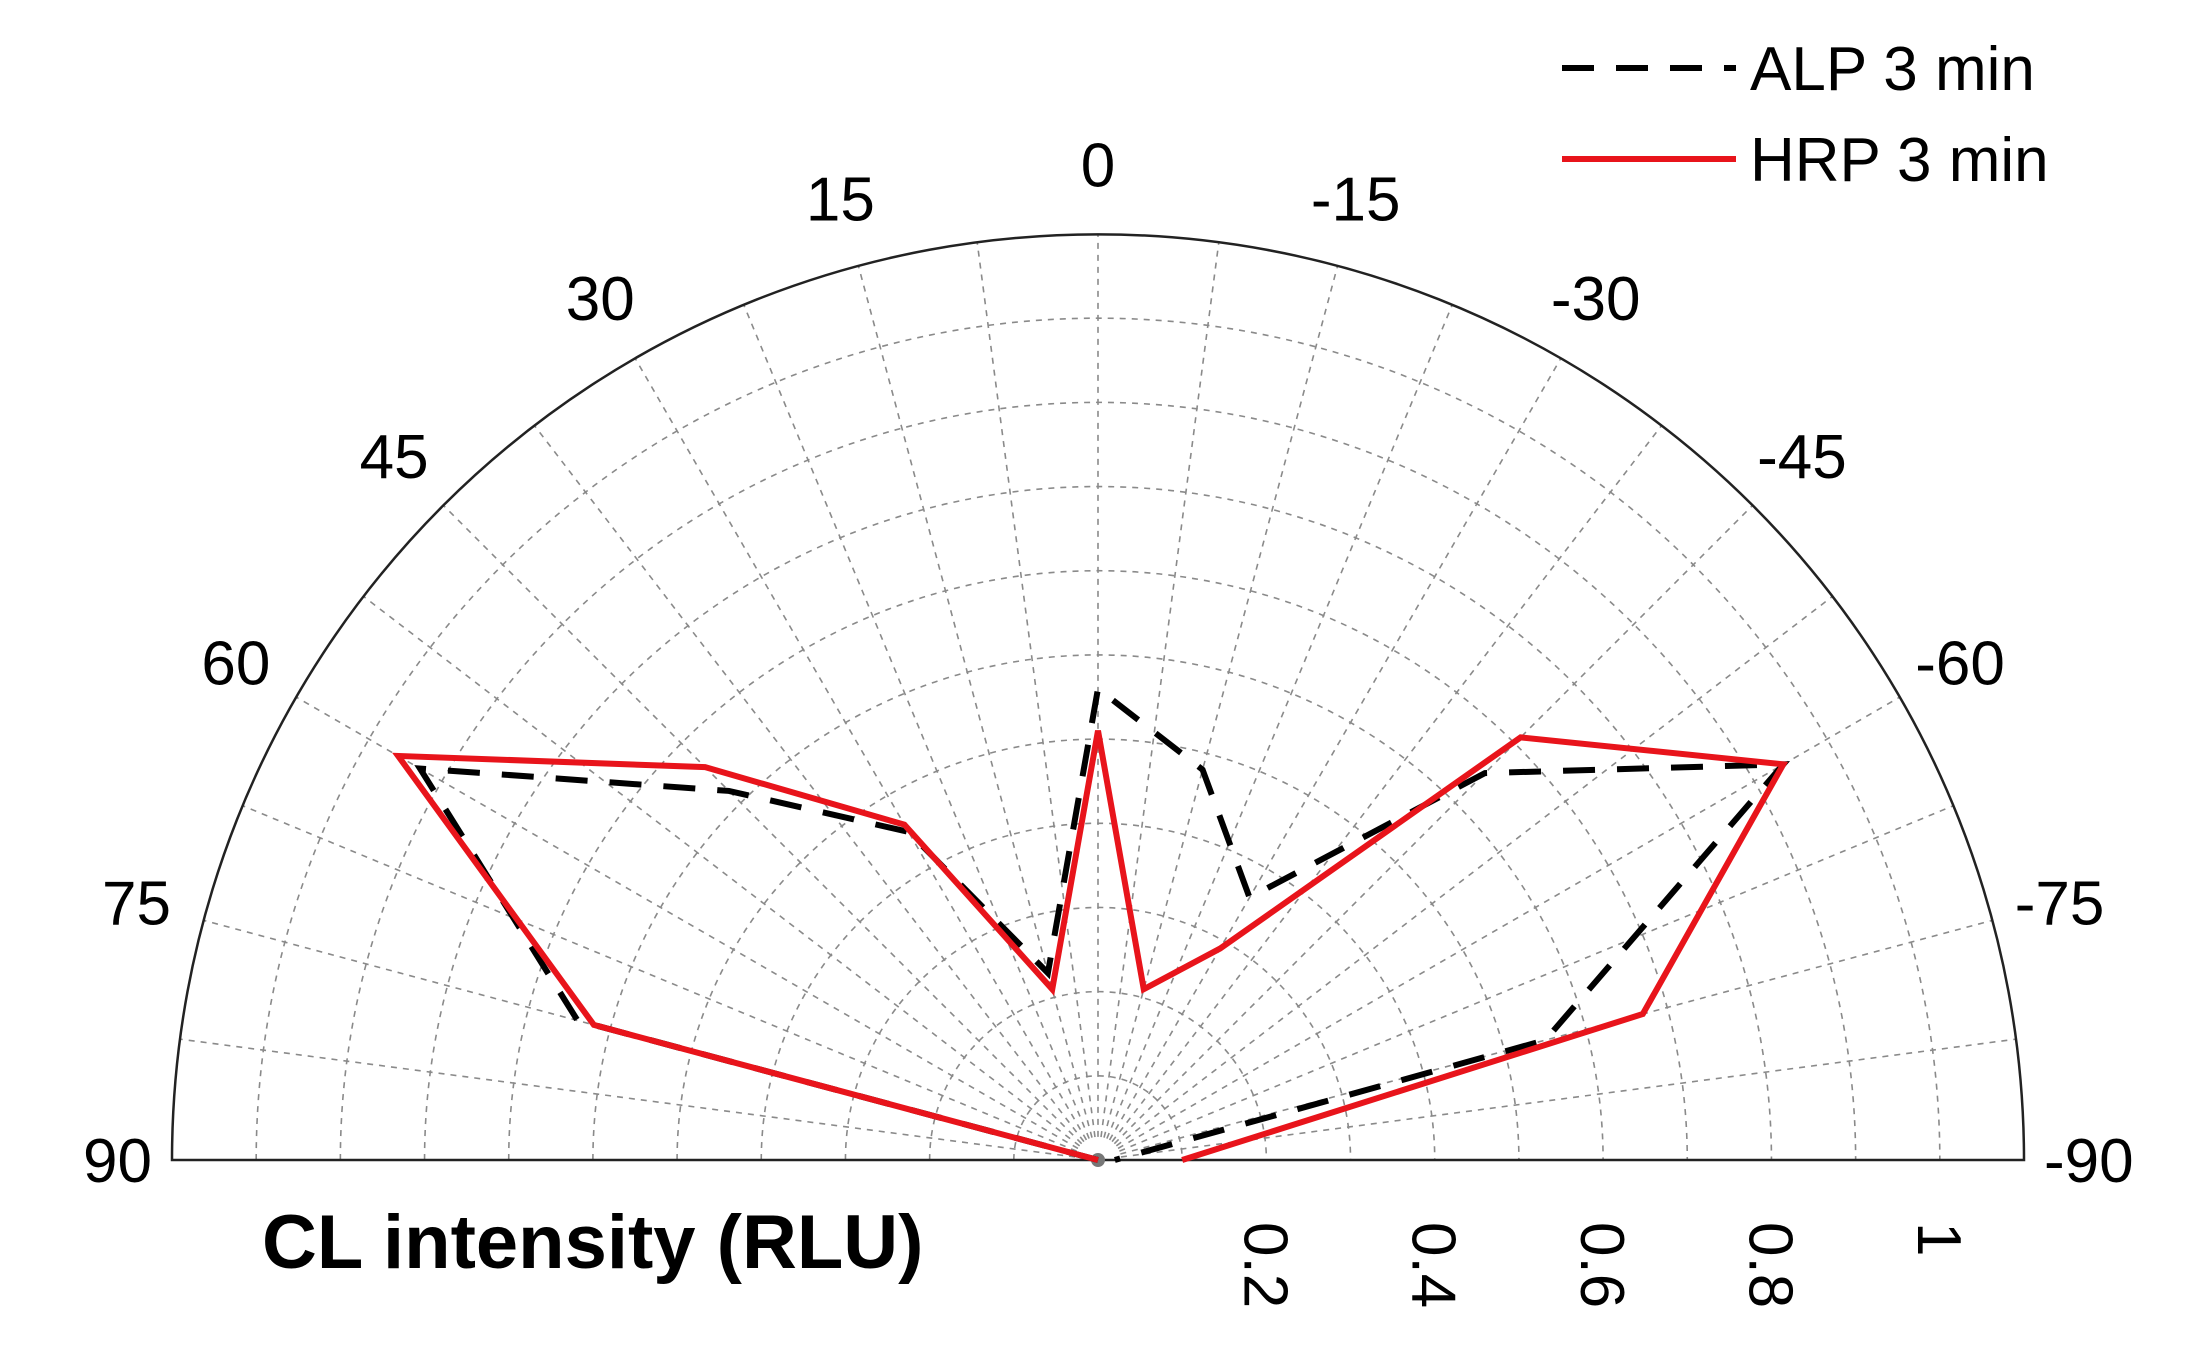 This screenshot has height=1351, width=2193. Describe the element at coordinates (394, 457) in the screenshot. I see `angle-tick-label: 45` at that location.